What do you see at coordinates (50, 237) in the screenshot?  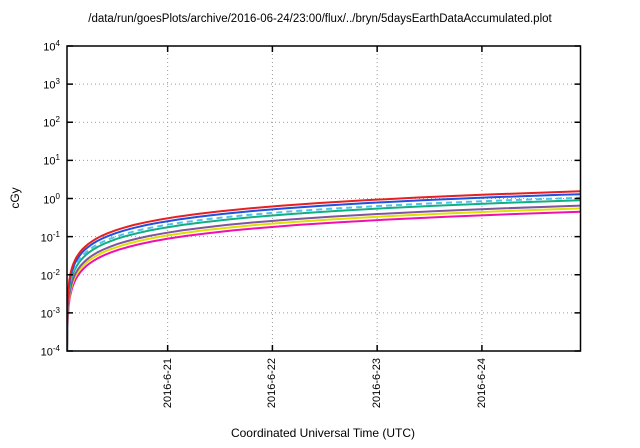 I see `y-tick-label: 10⁻¹` at bounding box center [50, 237].